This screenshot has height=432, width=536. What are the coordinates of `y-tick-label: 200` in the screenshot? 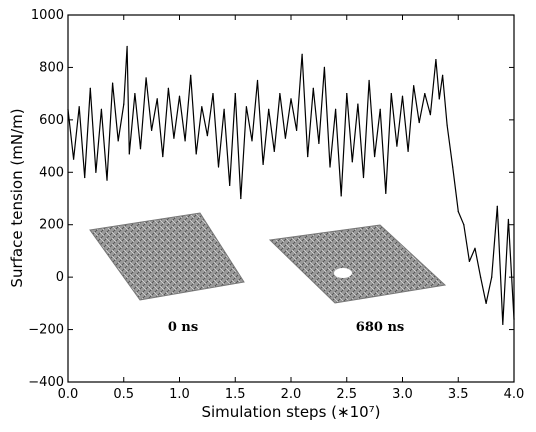 It's located at (51, 225).